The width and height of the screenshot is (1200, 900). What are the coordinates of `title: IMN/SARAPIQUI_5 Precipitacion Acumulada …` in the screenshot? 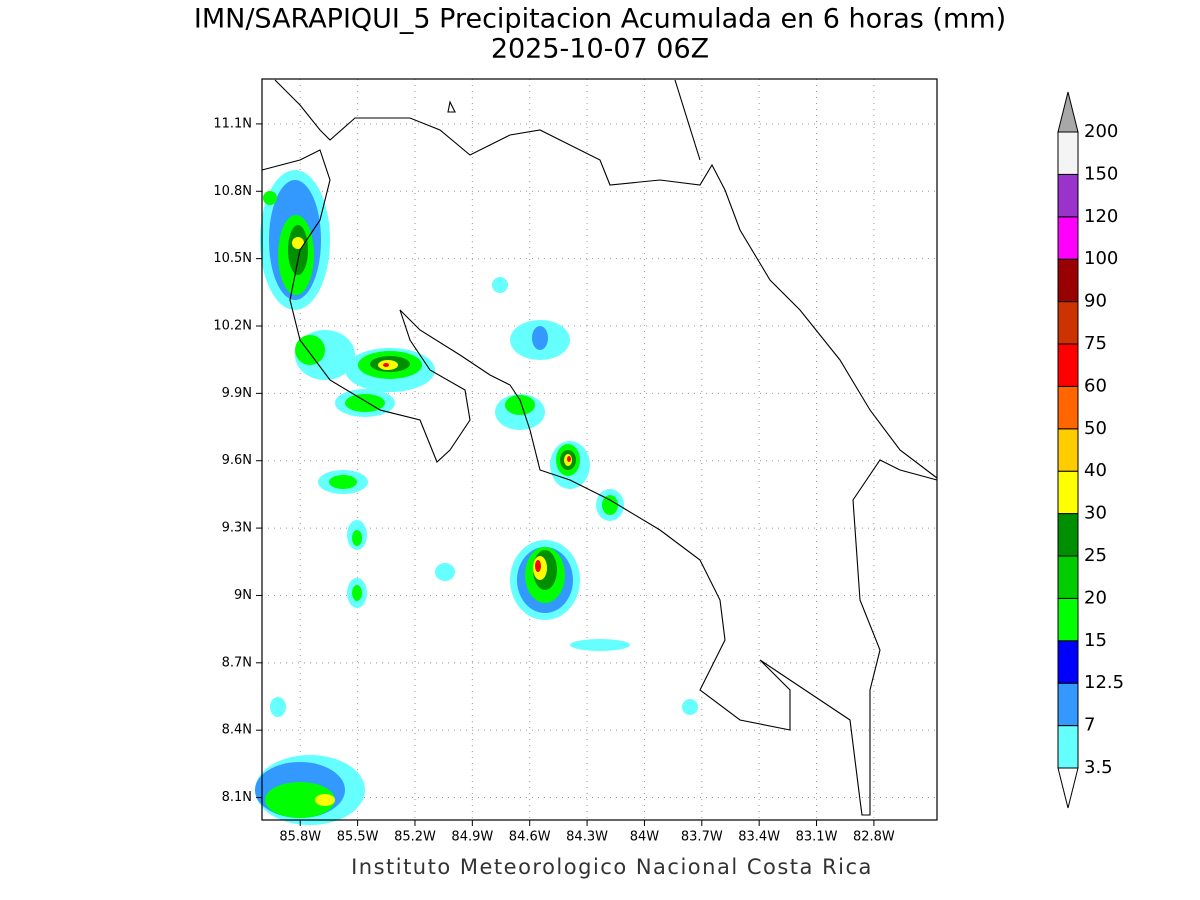 It's located at (600, 19).